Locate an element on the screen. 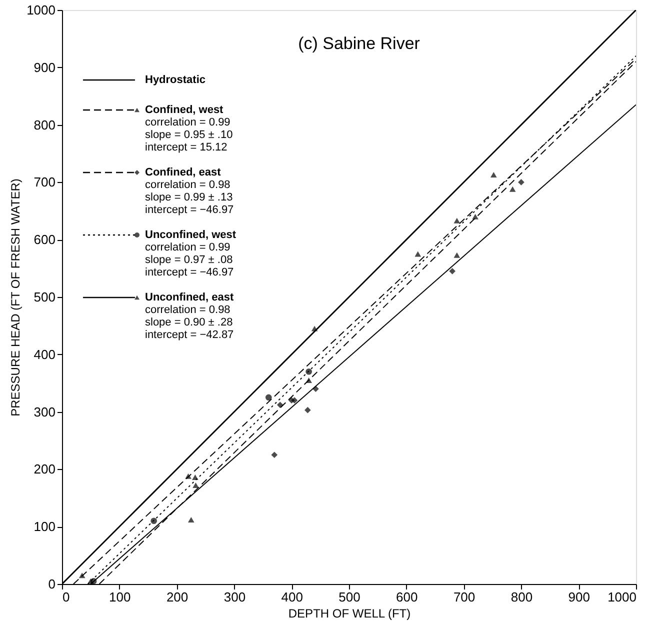 The image size is (666, 624). y-tick-label: 800 is located at coordinates (45, 124).